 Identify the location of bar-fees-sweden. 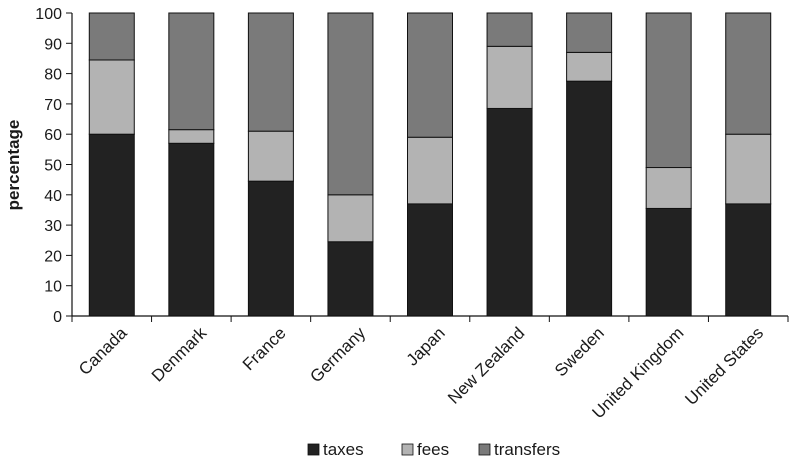
(589, 66).